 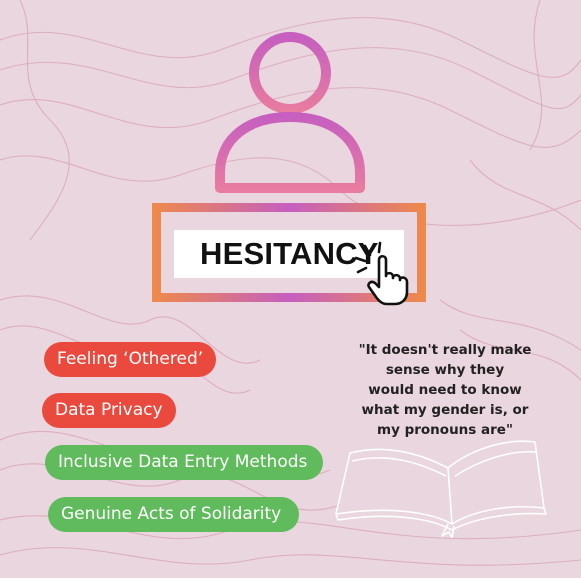 What do you see at coordinates (441, 489) in the screenshot?
I see `open-book-icon` at bounding box center [441, 489].